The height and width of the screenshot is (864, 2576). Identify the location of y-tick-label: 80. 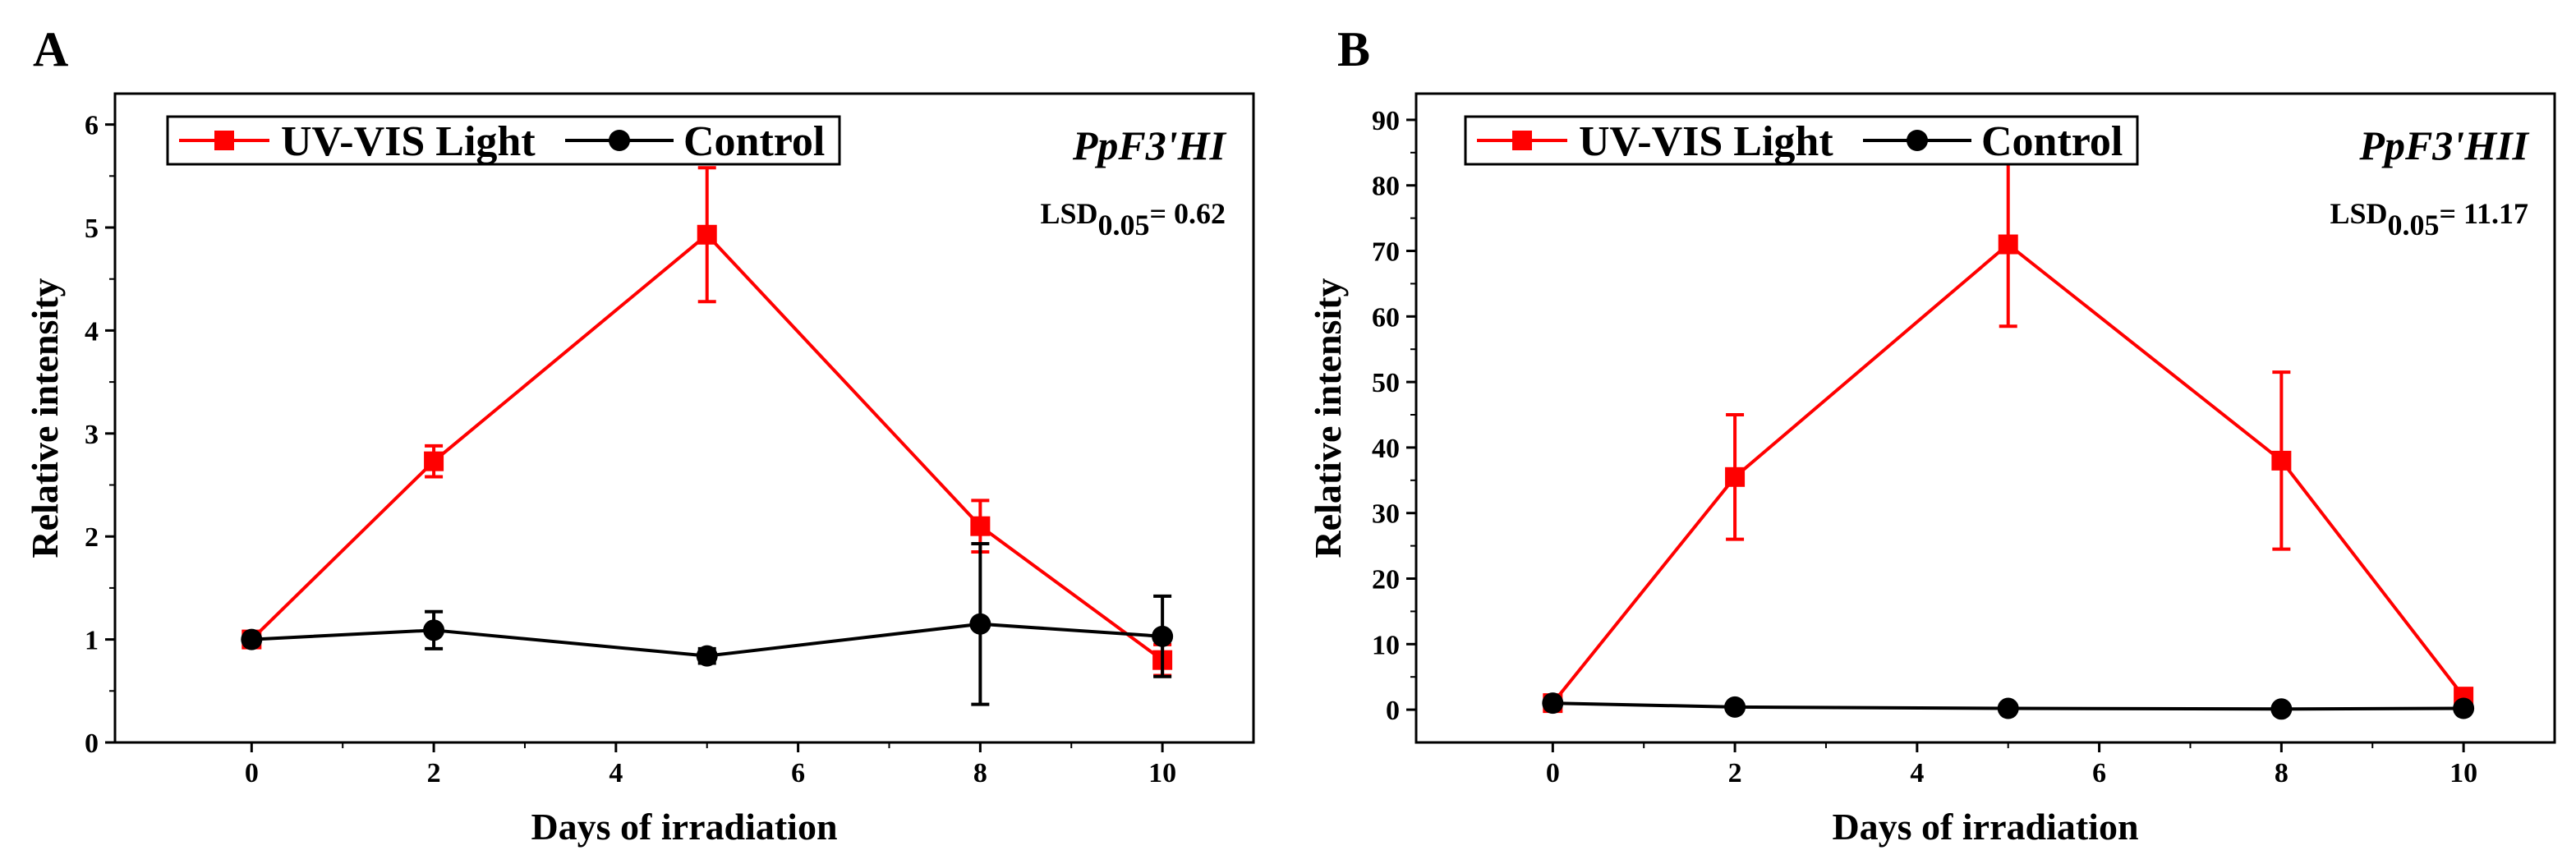
(1386, 187).